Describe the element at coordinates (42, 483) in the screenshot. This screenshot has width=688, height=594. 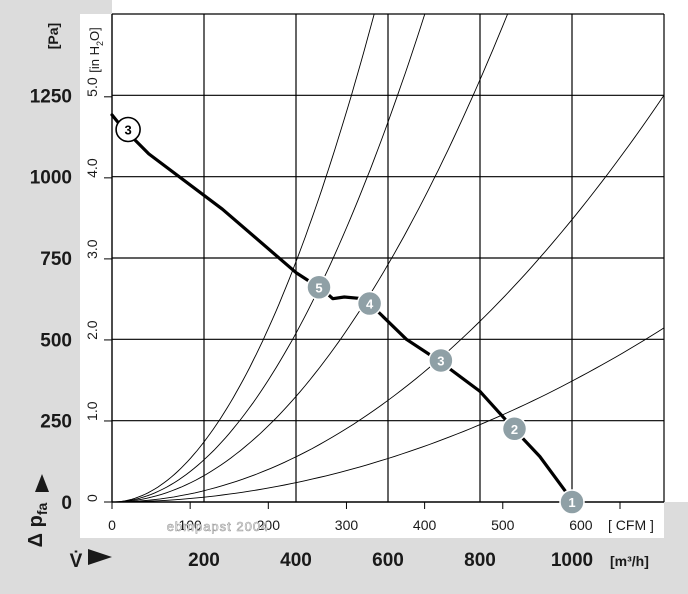
I see `pressure-arrow-icon` at that location.